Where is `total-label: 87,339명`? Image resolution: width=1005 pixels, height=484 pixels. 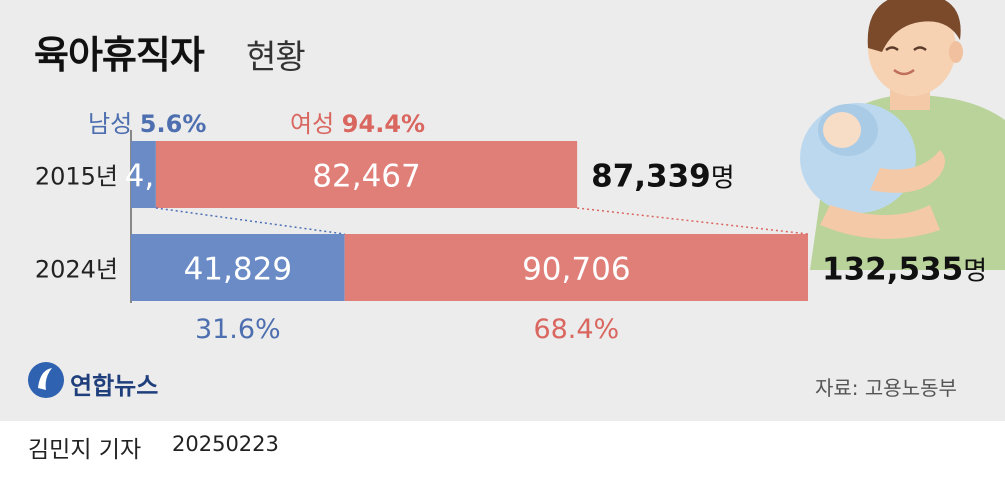
total-label: 87,339명 is located at coordinates (663, 177).